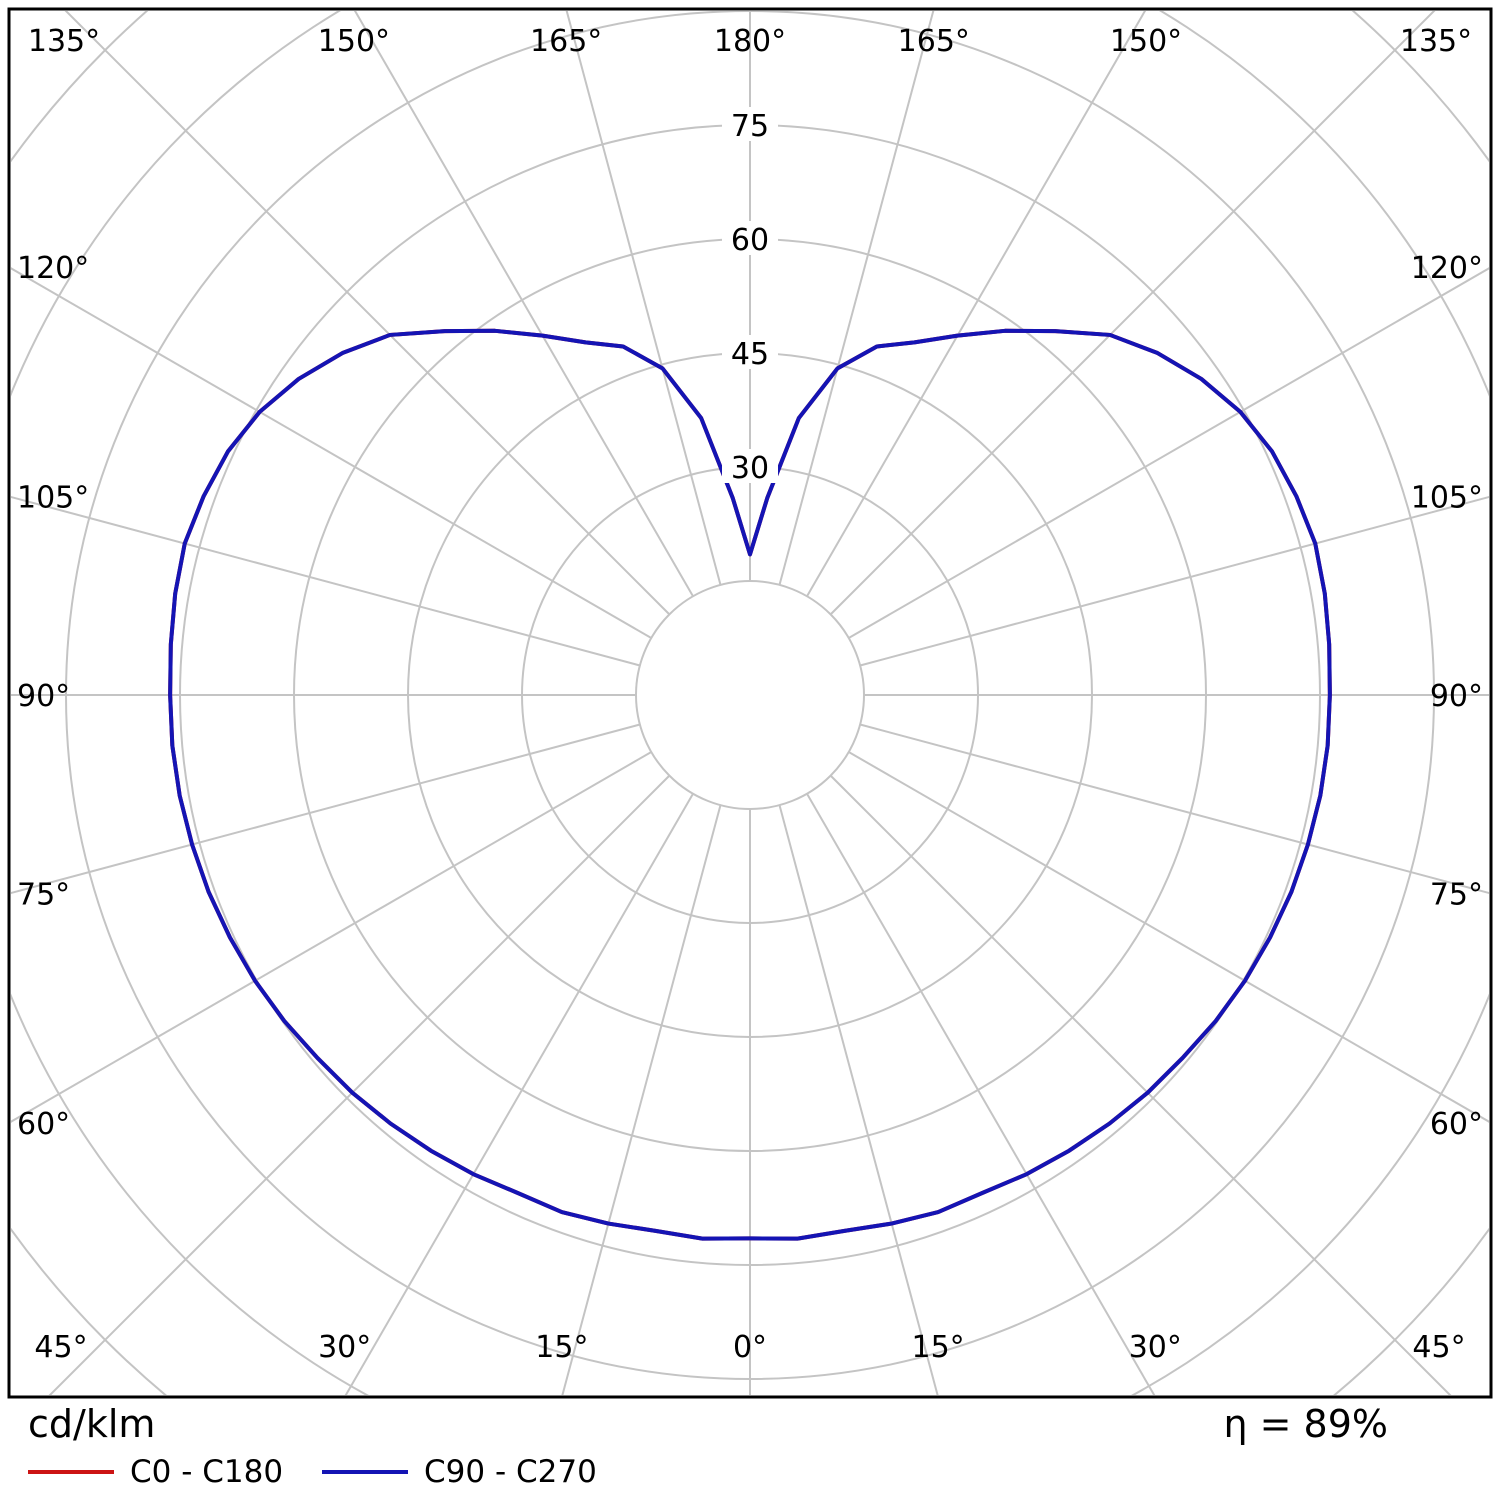  I want to click on legend-item-c0-c180: C0 - C180, so click(155, 1472).